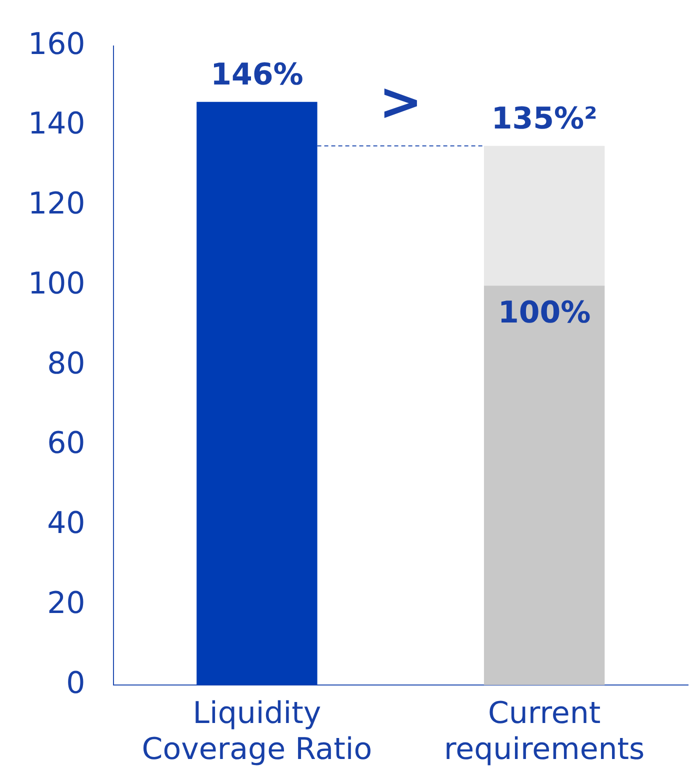  What do you see at coordinates (66, 444) in the screenshot?
I see `y-tick-label: 60` at bounding box center [66, 444].